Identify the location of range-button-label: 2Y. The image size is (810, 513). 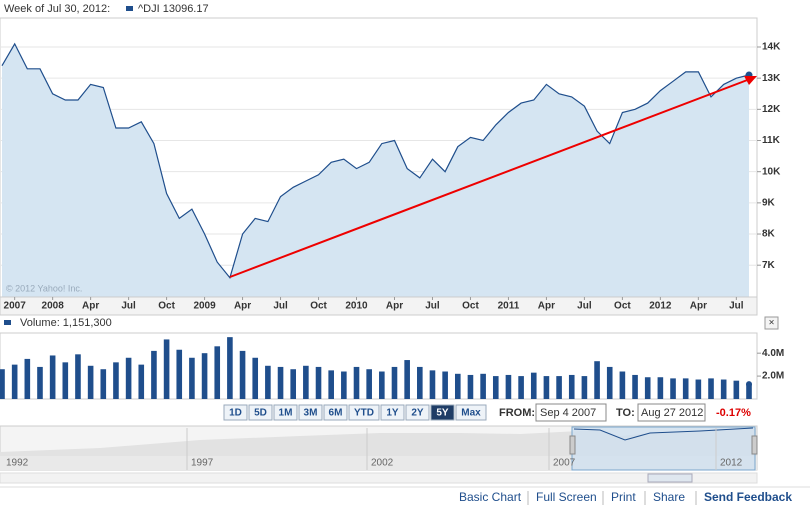
(417, 413).